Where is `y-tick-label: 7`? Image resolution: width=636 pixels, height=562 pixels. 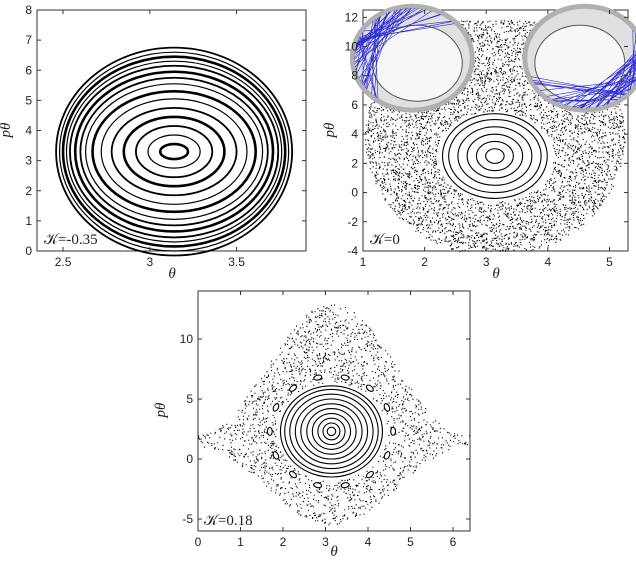 y-tick-label: 7 is located at coordinates (28, 40).